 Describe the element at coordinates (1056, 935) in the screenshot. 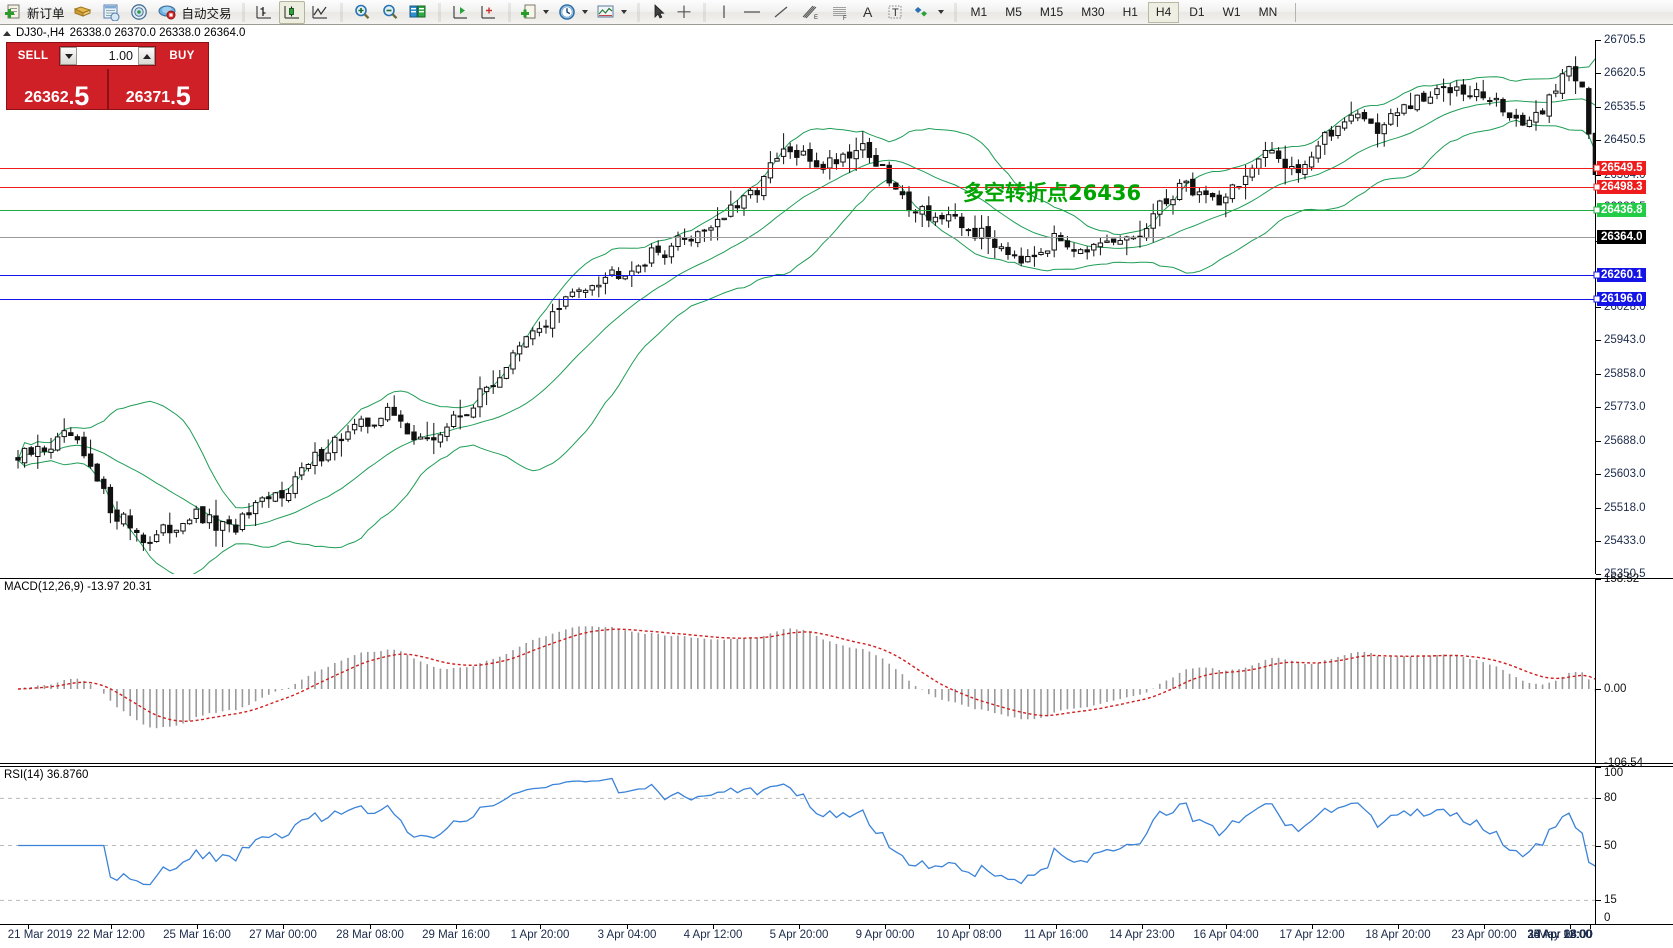

I see `time-axis-tick-label: 11 Apr 16:00` at that location.